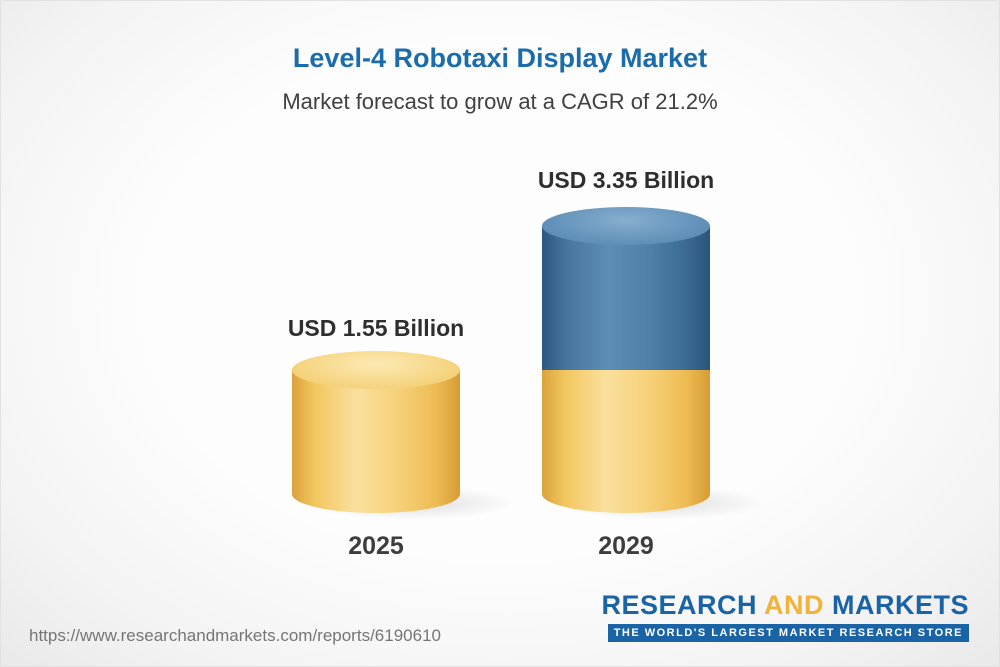  I want to click on logo-wordmark: RESEARCH AND MARKETS, so click(785, 605).